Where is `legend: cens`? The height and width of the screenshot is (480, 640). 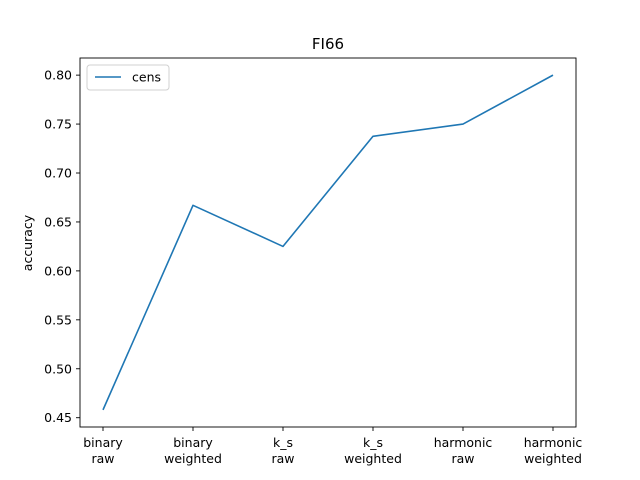
legend: cens is located at coordinates (128, 77).